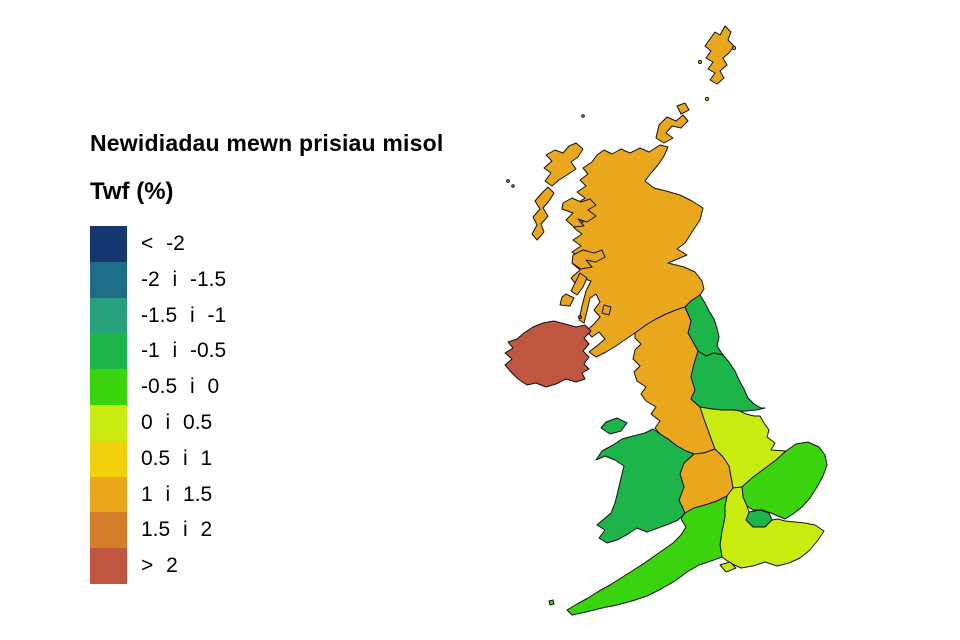  Describe the element at coordinates (177, 494) in the screenshot. I see `legend-label: 1 i 1.5` at that location.